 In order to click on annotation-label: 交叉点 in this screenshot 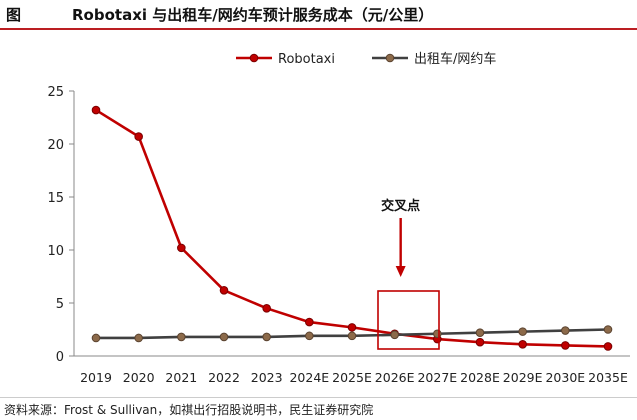, I will do `click(400, 206)`.